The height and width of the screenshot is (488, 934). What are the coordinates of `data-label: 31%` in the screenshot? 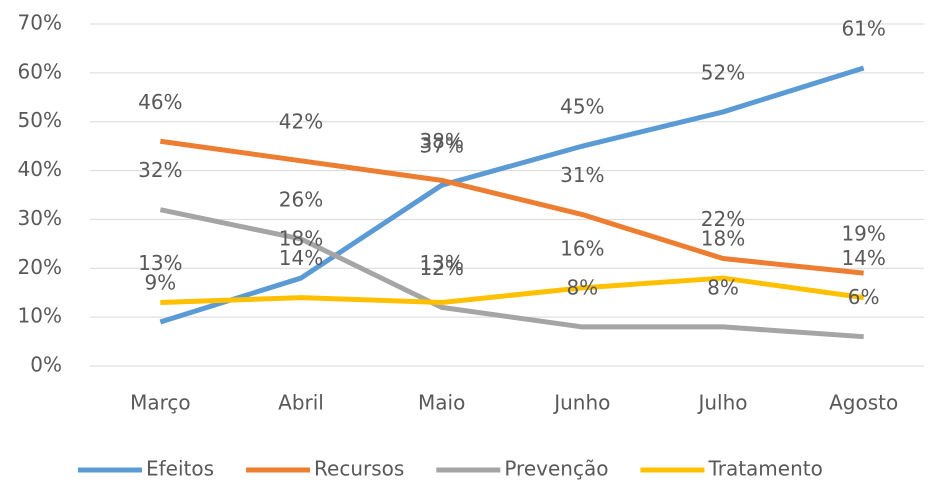 It's located at (582, 175).